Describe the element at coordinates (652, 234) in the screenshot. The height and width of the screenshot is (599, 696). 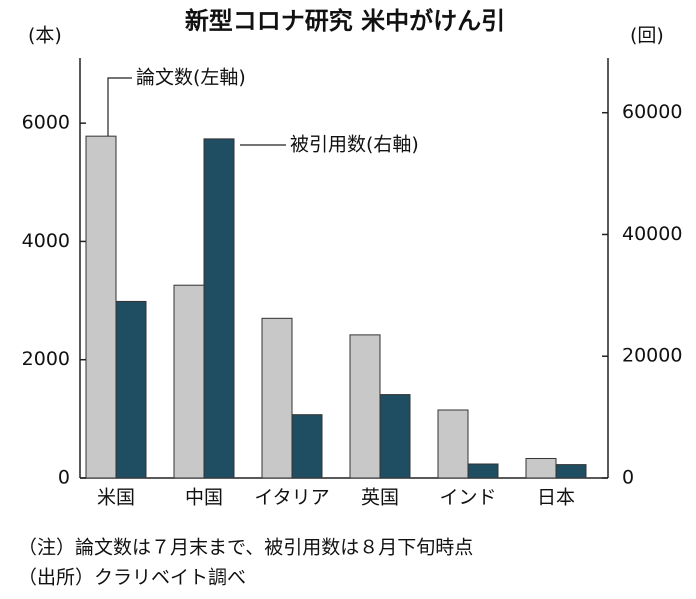
I see `y2-tick-label: 40000` at that location.